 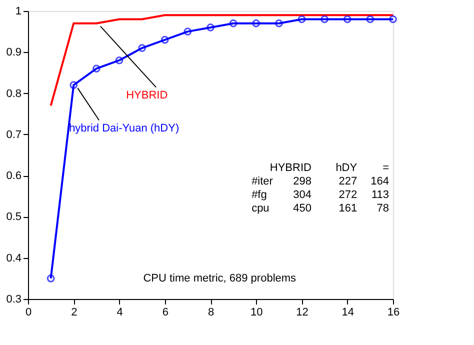 What do you see at coordinates (321, 195) in the screenshot?
I see `text: #fg 304 272 113` at bounding box center [321, 195].